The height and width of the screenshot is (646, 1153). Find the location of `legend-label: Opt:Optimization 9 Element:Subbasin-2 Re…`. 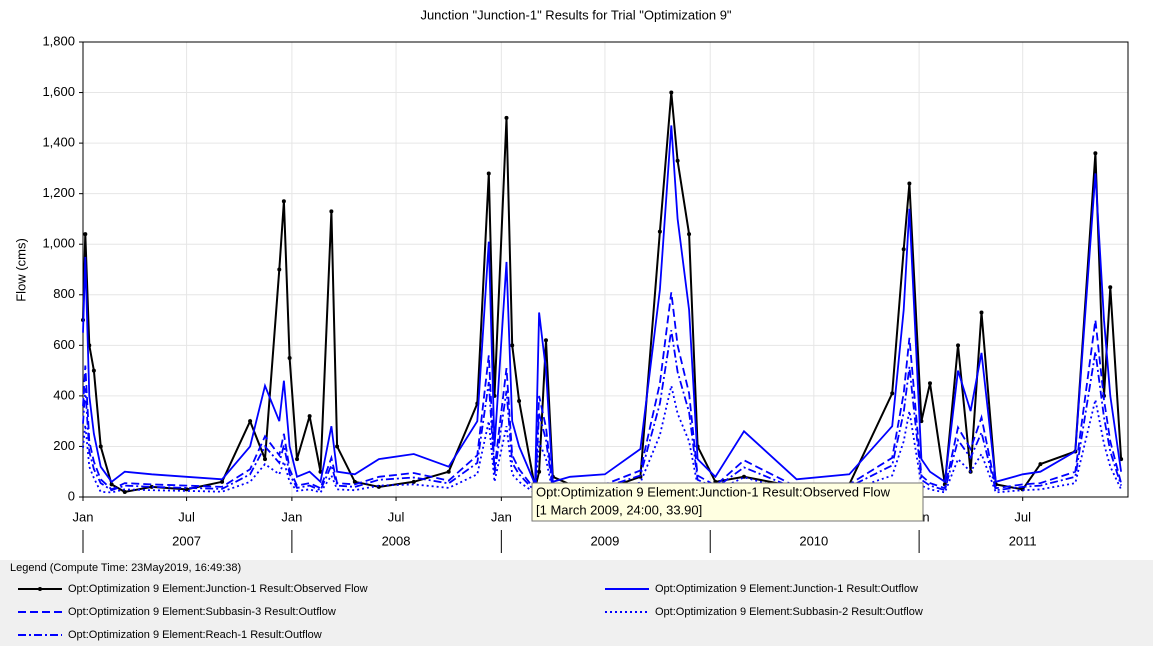

legend-label: Opt:Optimization 9 Element:Subbasin-2 Re… is located at coordinates (789, 612).